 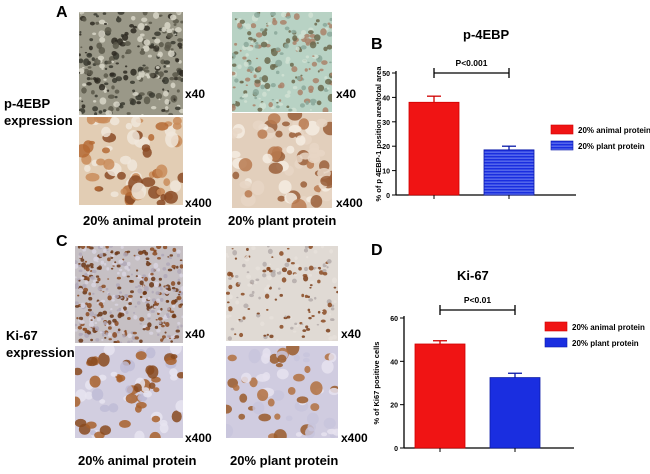 I want to click on micrograph-p4ebp-plant-x40, so click(x=282, y=62).